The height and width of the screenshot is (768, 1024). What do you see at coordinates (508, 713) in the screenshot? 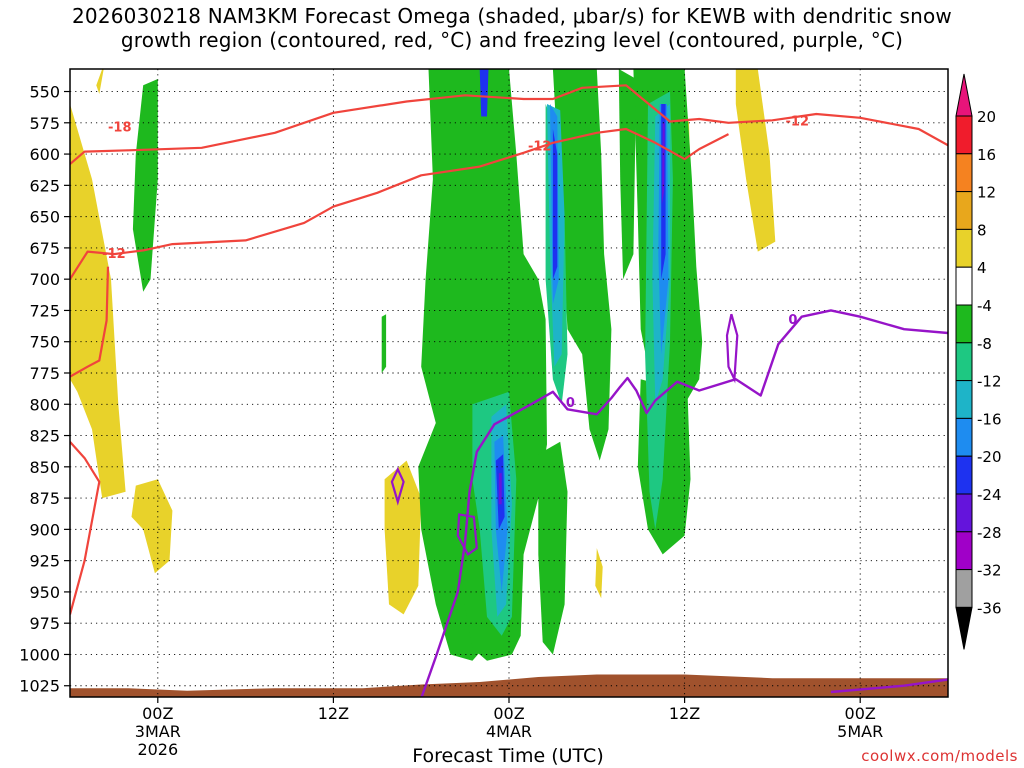
I see `x-tick-label-2: 00Z` at bounding box center [508, 713].